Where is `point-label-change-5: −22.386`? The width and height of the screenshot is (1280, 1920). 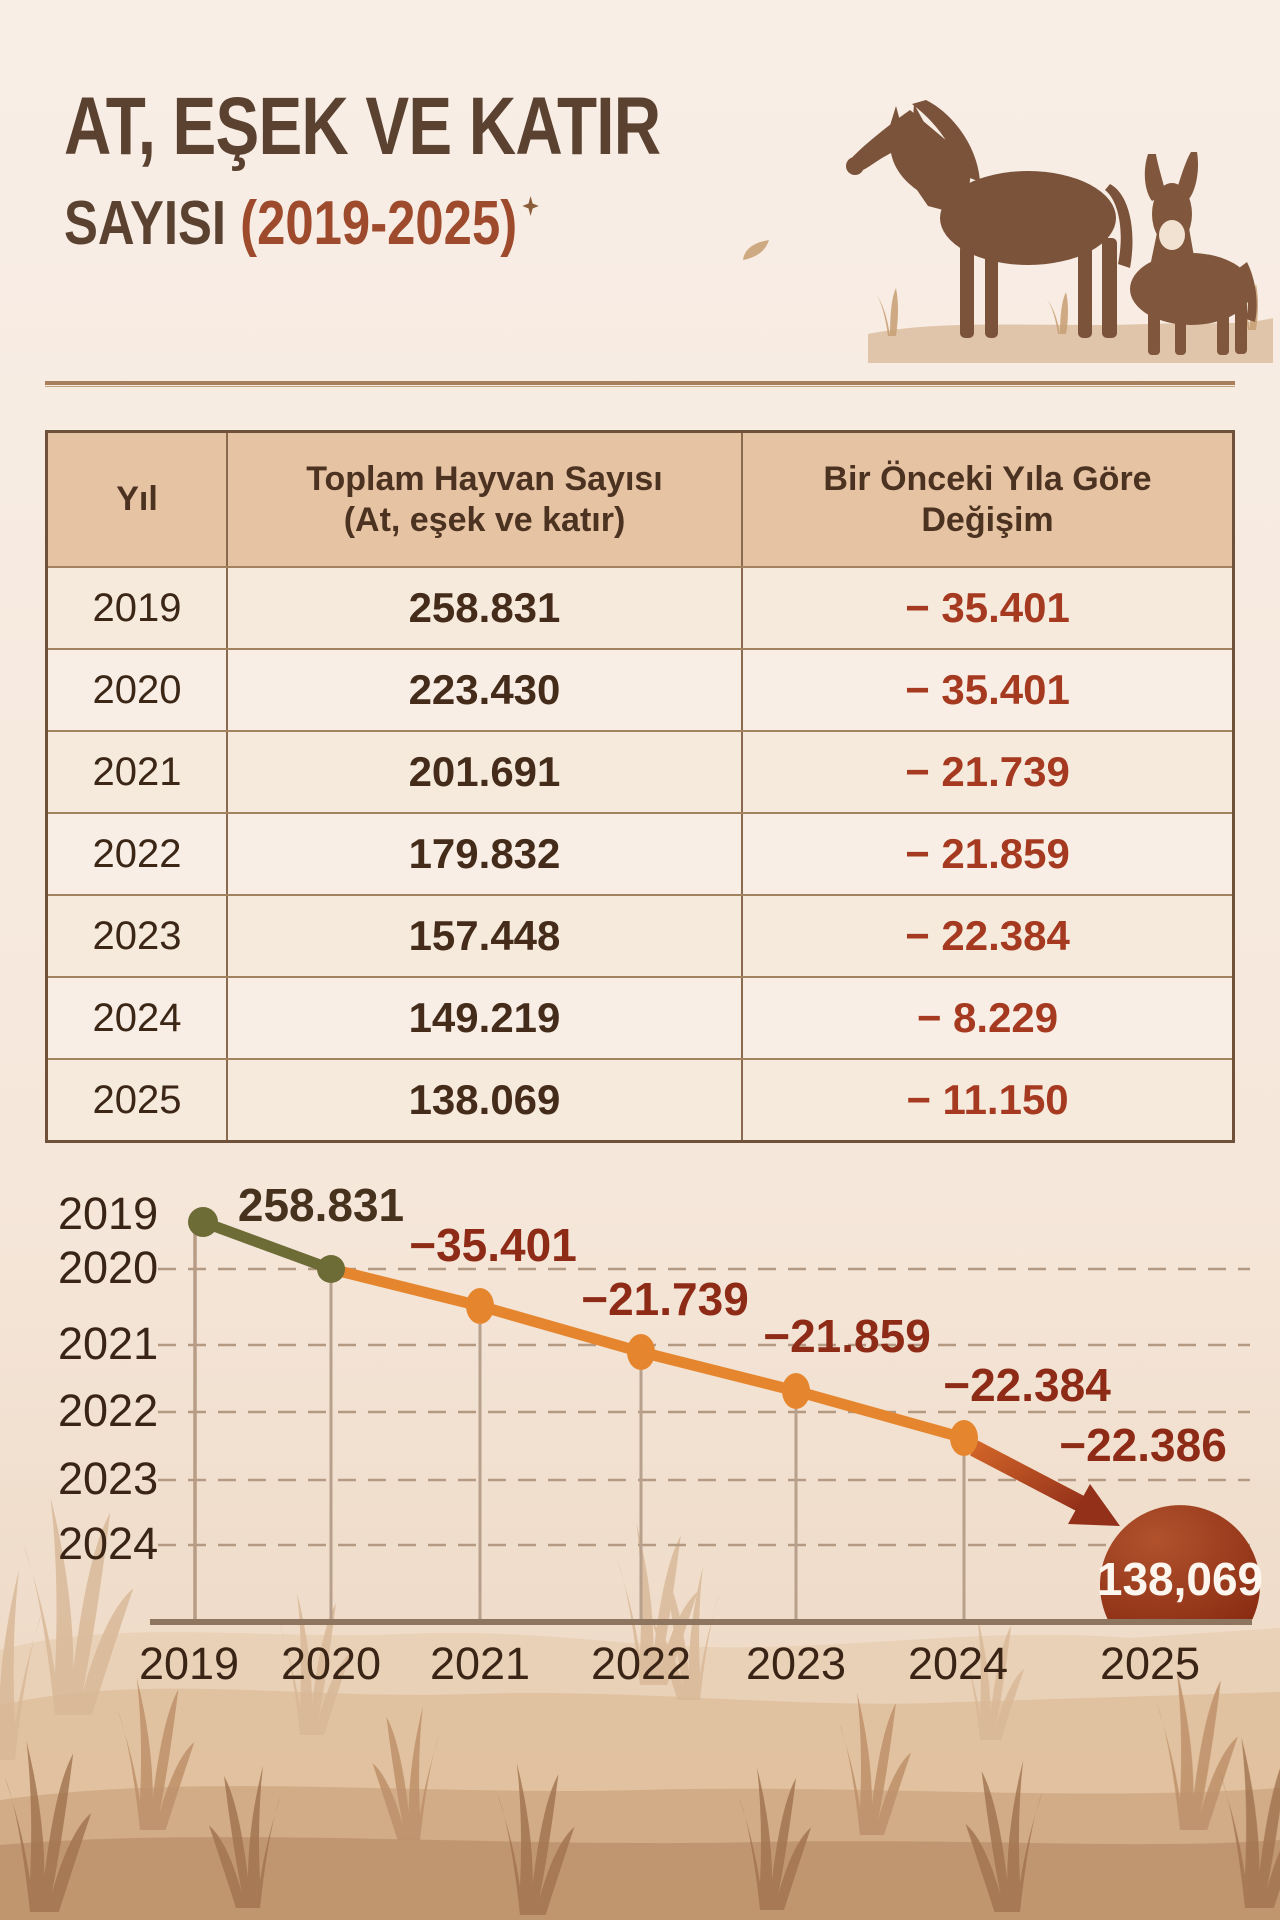
point-label-change-5: −22.386 is located at coordinates (1143, 1445).